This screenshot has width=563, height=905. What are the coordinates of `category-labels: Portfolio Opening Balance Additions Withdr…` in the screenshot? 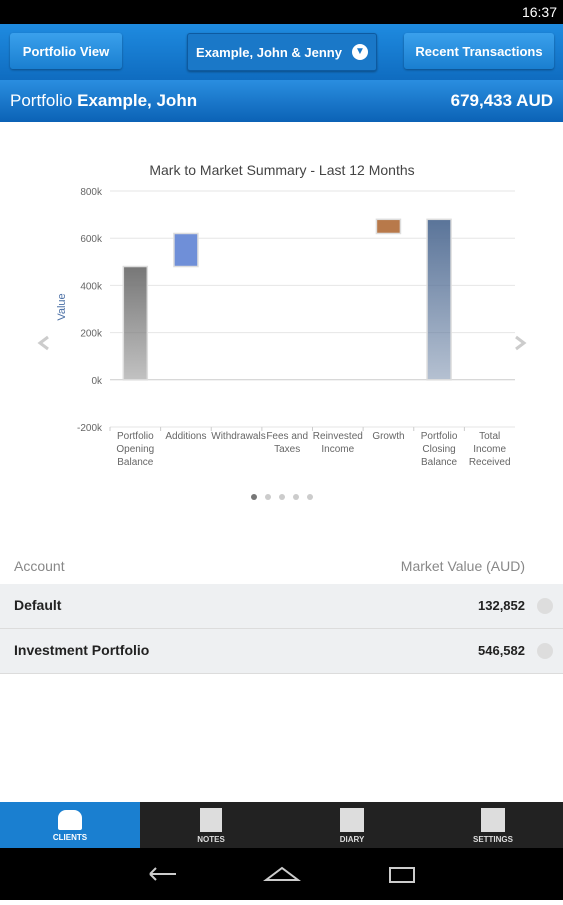 It's located at (281, 455).